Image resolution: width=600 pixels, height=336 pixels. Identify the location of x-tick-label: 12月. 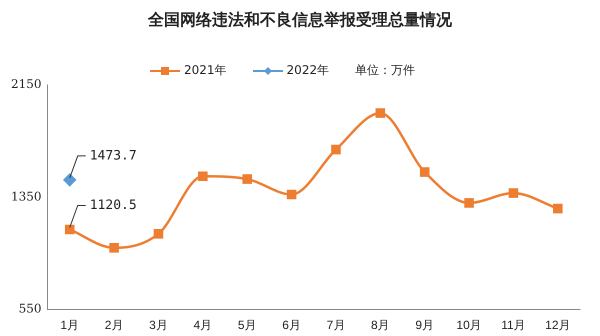
(557, 325).